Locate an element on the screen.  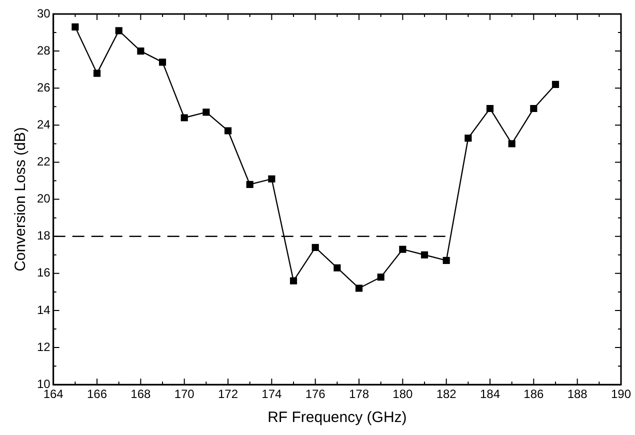
x-tick-label: 178 is located at coordinates (359, 394).